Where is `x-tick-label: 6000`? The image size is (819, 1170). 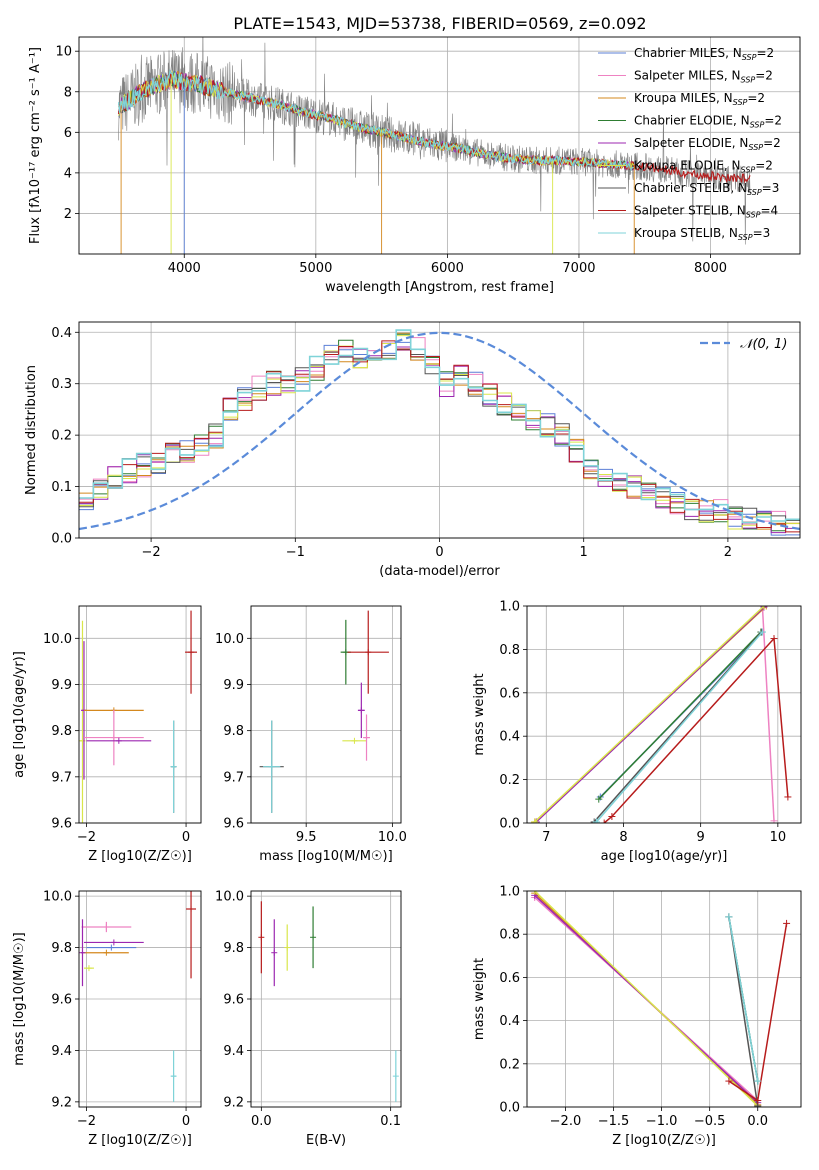 x-tick-label: 6000 is located at coordinates (447, 268).